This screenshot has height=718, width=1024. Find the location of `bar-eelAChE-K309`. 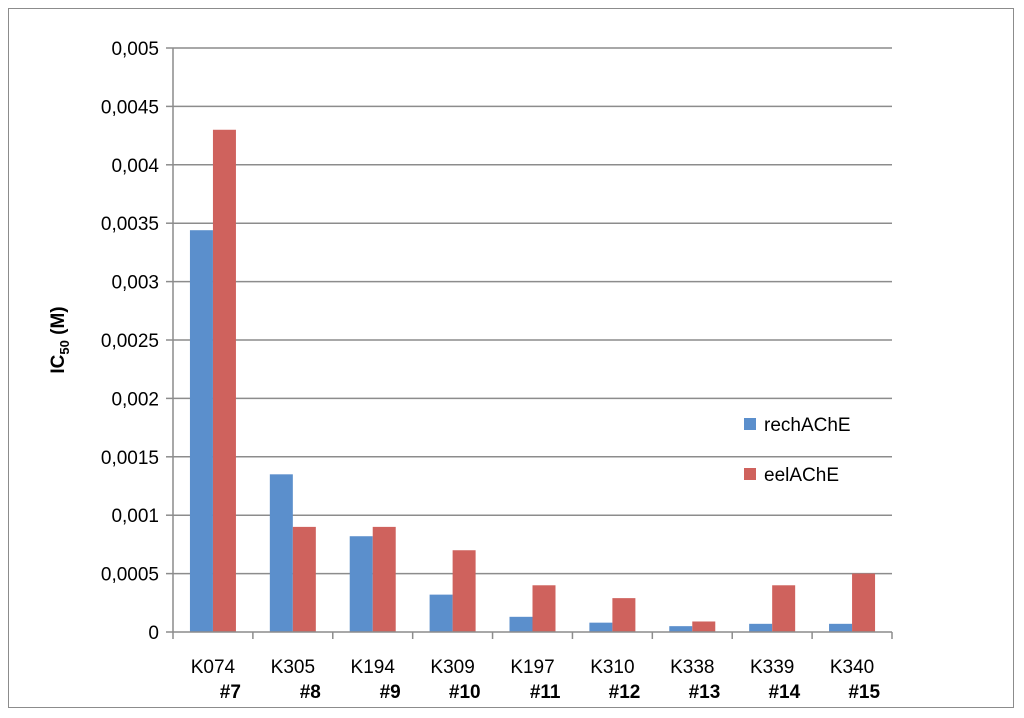

bar-eelAChE-K309 is located at coordinates (464, 591).